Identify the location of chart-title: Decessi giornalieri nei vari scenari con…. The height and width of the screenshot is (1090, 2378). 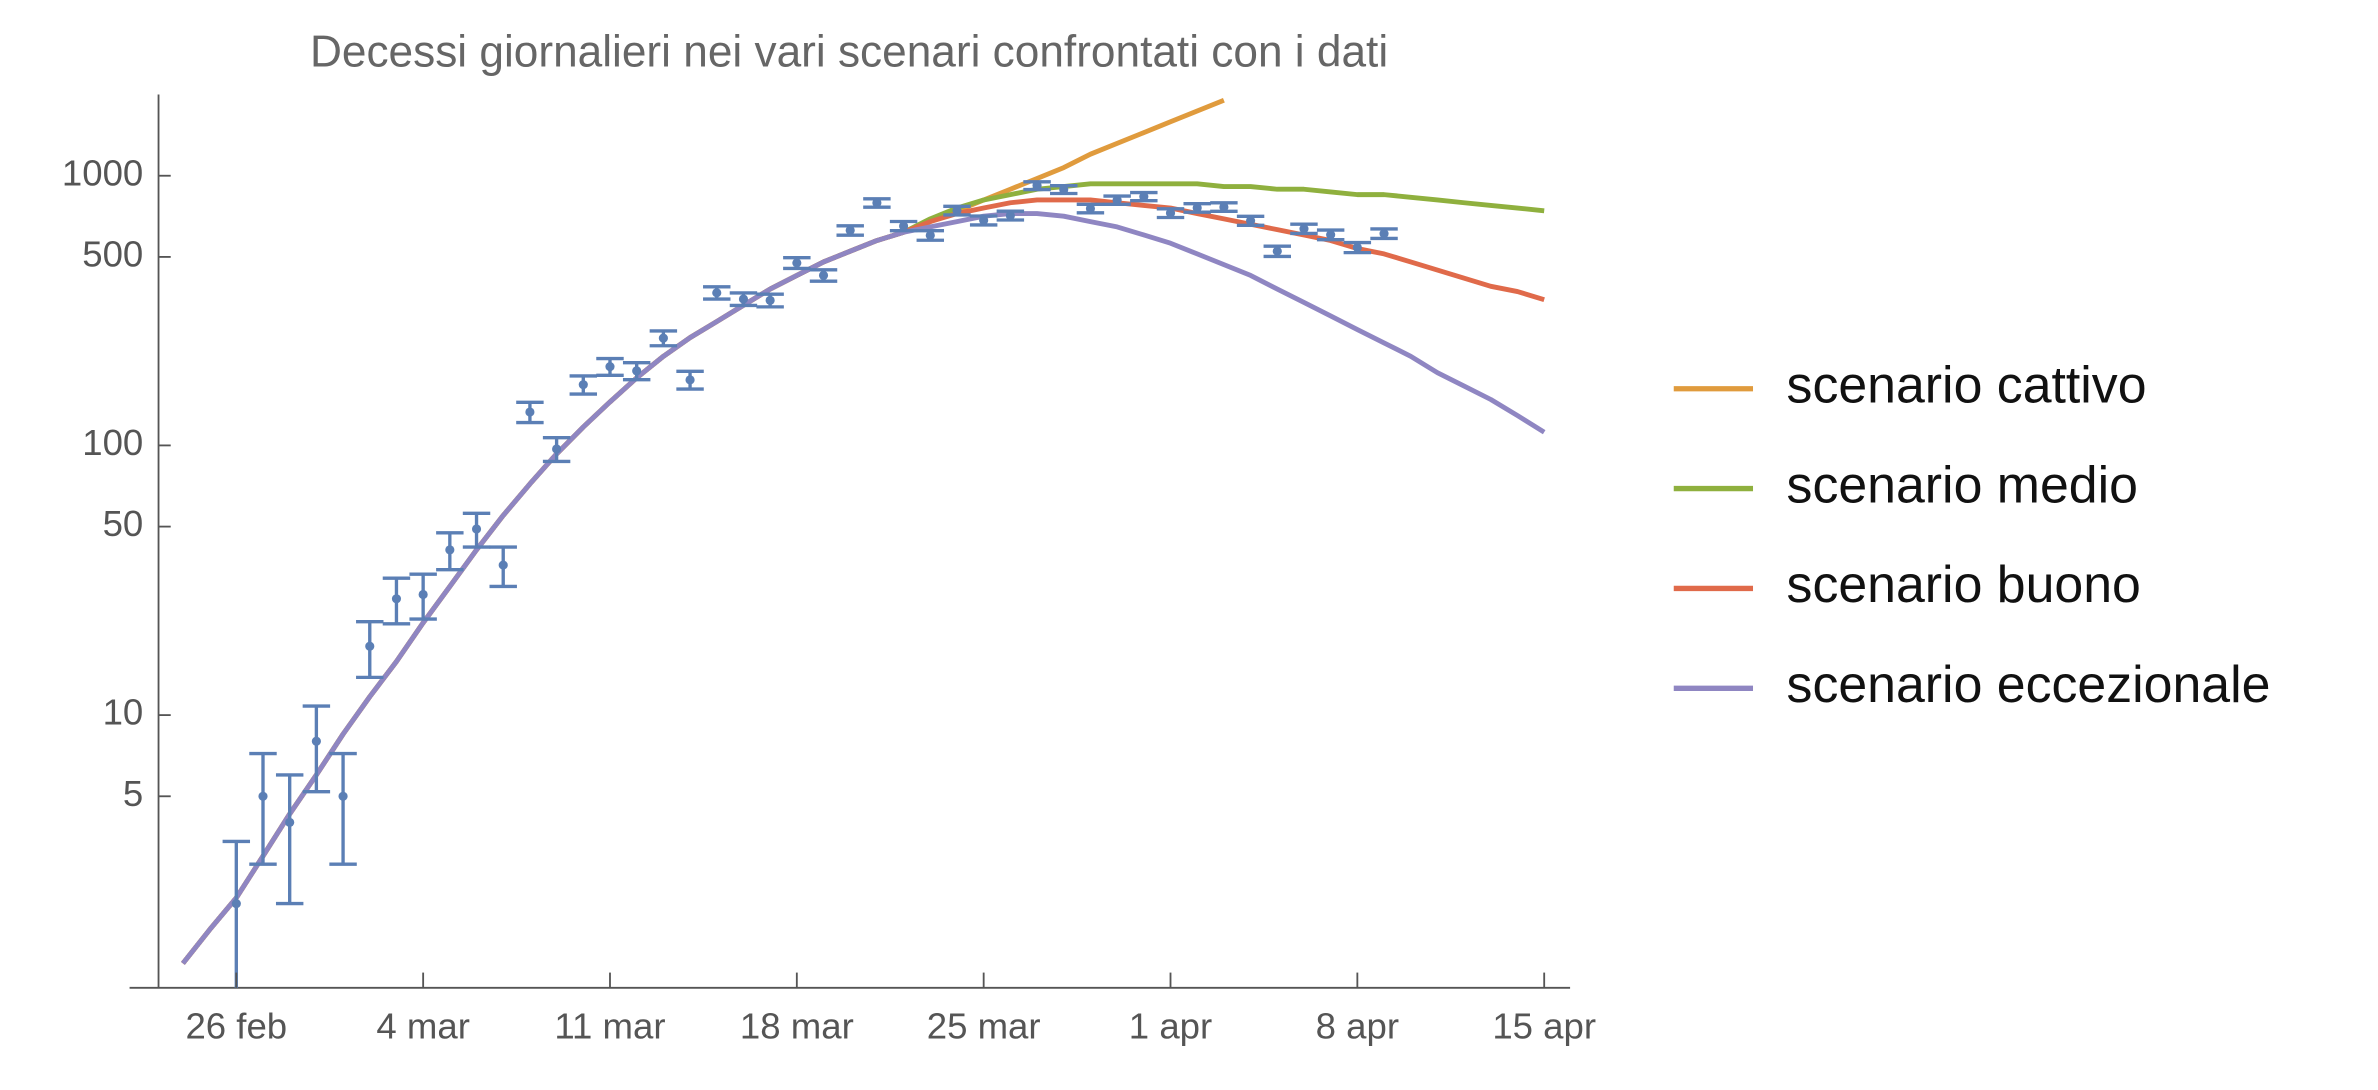
(849, 52).